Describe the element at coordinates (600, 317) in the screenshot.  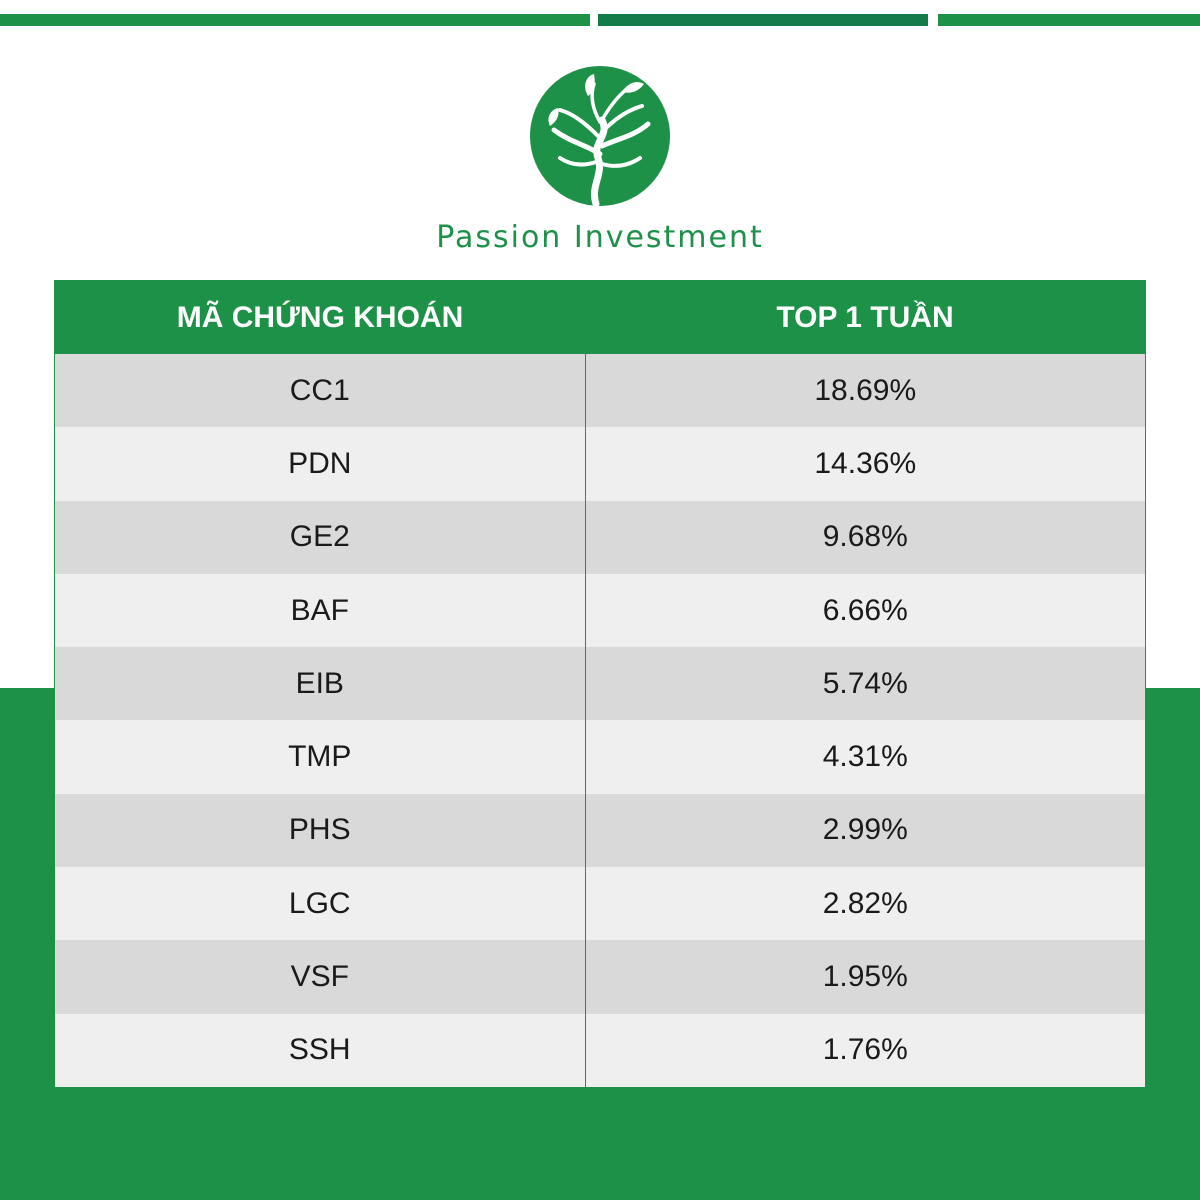
I see `table-header: MÃ CHỨNG KHOÁN TOP 1 TUẦN` at that location.